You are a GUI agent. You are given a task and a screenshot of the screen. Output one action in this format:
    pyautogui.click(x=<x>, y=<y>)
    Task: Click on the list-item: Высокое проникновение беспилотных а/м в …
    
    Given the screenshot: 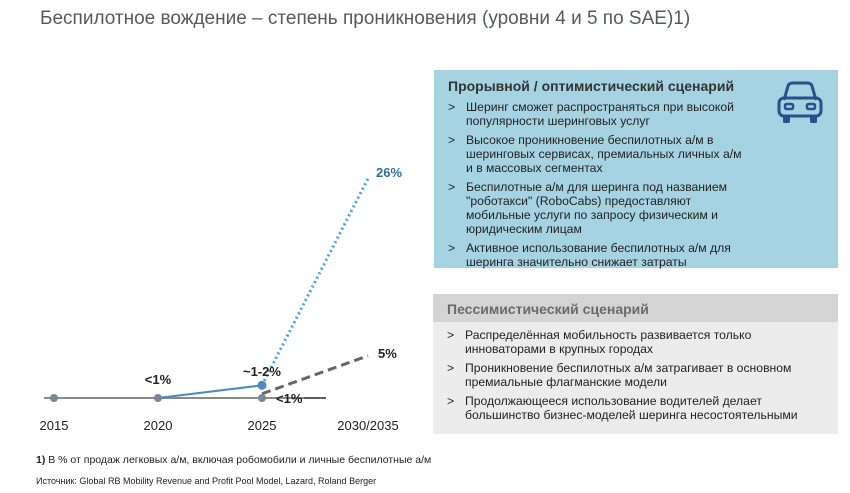 What is the action you would take?
    pyautogui.click(x=598, y=154)
    